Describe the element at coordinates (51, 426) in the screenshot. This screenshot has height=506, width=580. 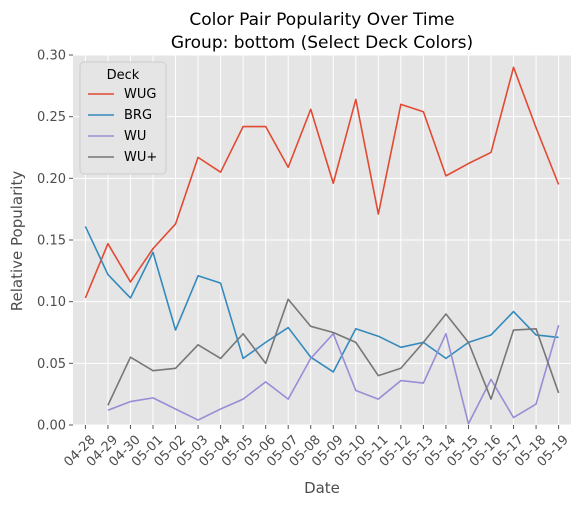
I see `y-tick-label: 0.00` at that location.